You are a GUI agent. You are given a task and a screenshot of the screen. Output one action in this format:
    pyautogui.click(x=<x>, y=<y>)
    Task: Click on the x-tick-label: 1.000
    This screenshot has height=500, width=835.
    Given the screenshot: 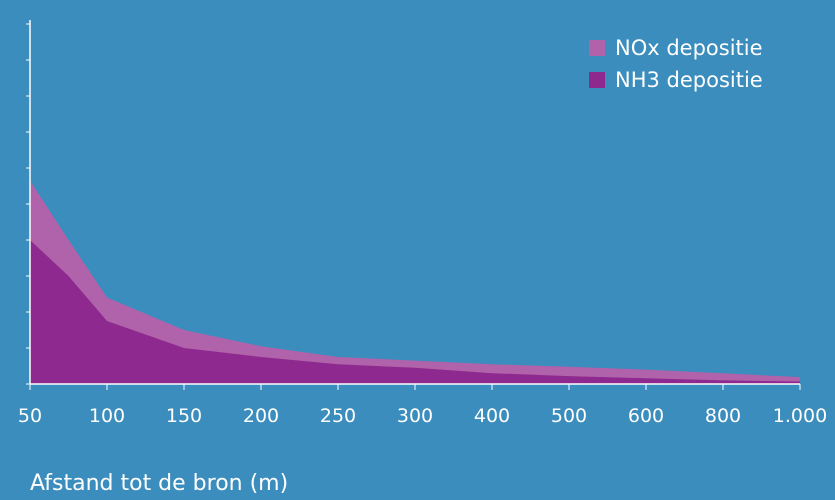 What is the action you would take?
    pyautogui.click(x=800, y=416)
    